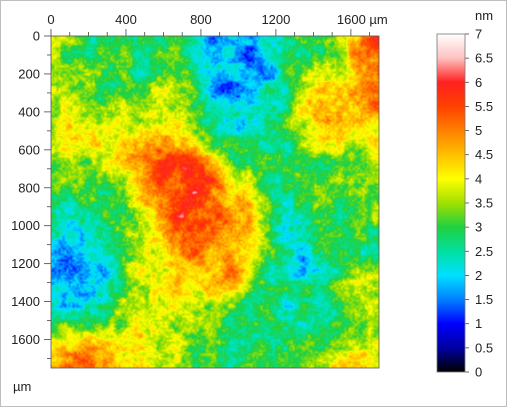 The image size is (507, 407). What do you see at coordinates (484, 251) in the screenshot?
I see `colorbar-tick-label: 2.5` at bounding box center [484, 251].